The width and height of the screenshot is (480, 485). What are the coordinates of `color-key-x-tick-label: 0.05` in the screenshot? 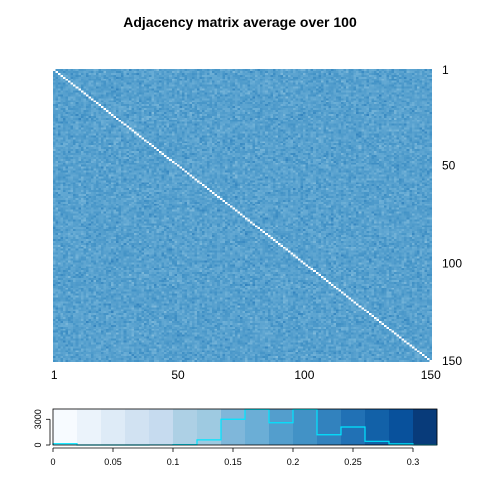 It's located at (113, 462).